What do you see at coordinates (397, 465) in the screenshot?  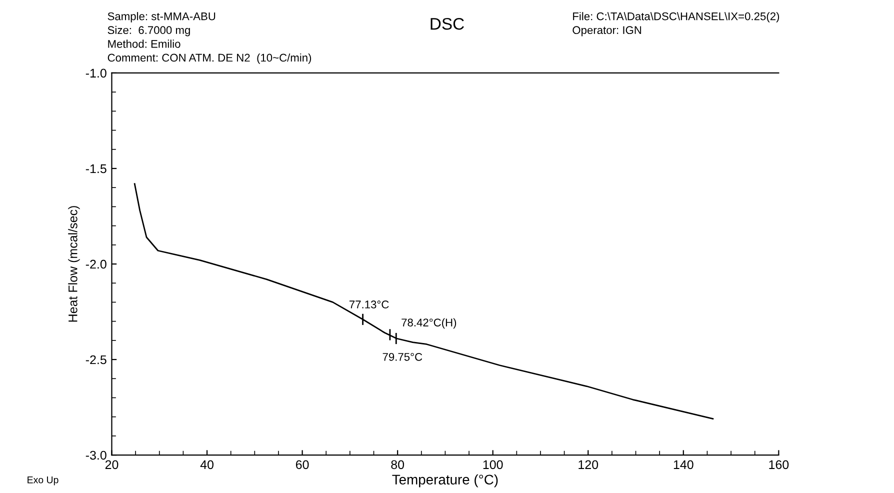 I see `x-tick-label: 80` at bounding box center [397, 465].